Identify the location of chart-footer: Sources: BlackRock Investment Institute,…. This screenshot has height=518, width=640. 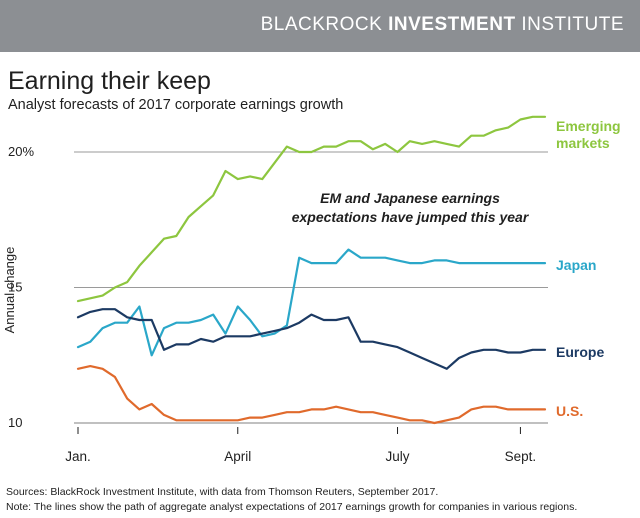
(291, 500).